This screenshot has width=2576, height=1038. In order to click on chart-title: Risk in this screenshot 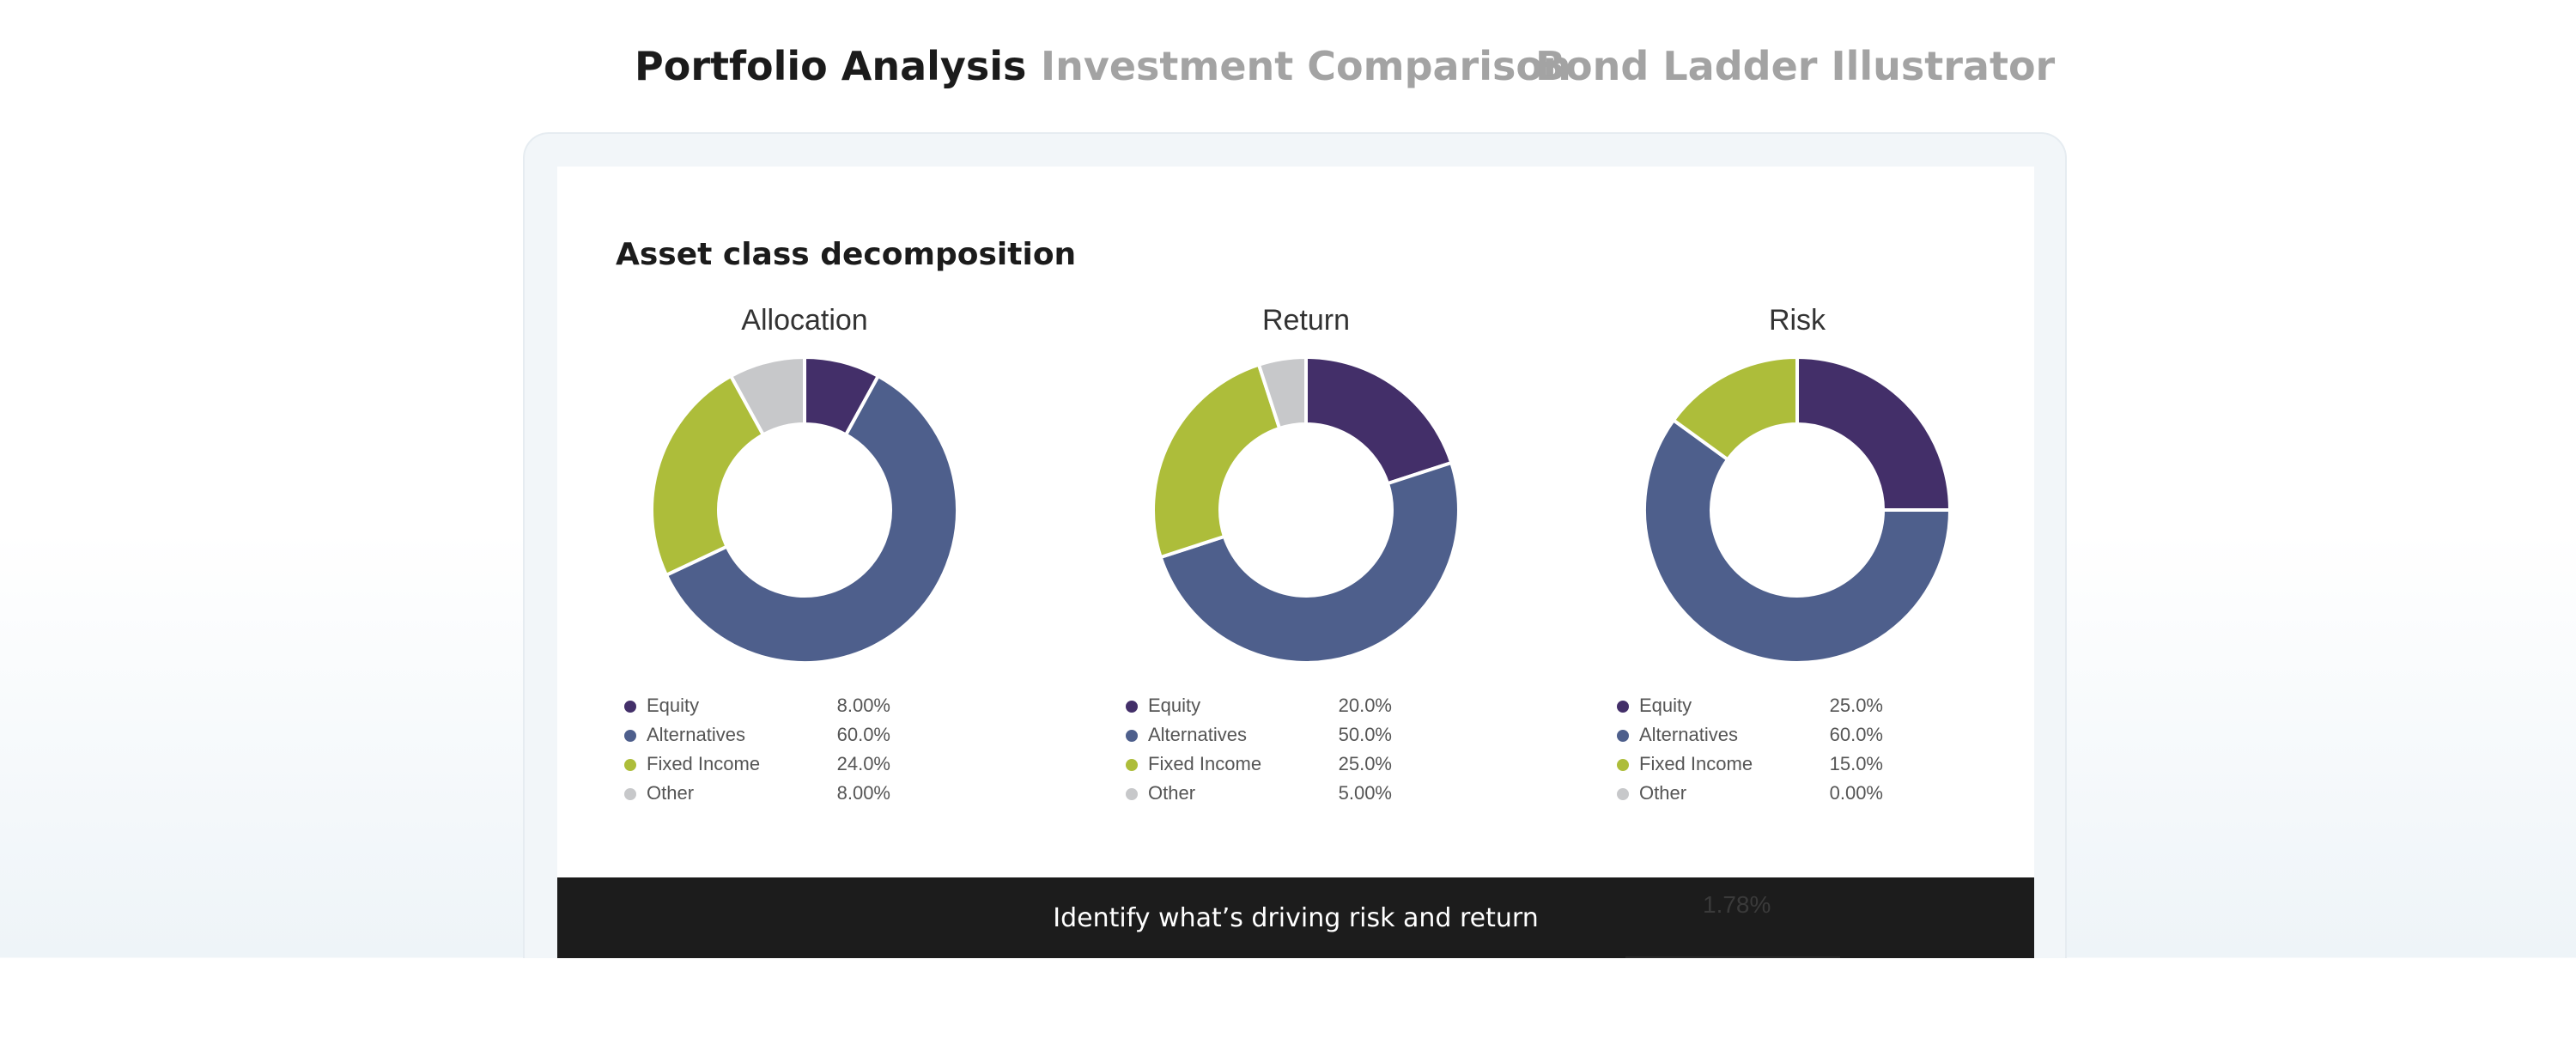, I will do `click(1797, 320)`.